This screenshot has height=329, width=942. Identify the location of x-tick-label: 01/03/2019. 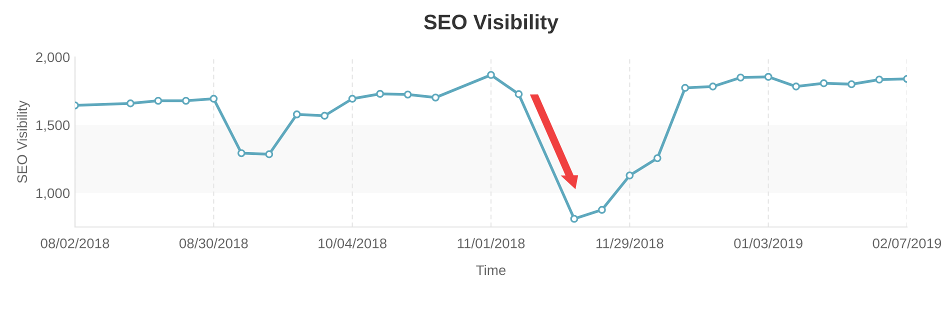
(768, 243).